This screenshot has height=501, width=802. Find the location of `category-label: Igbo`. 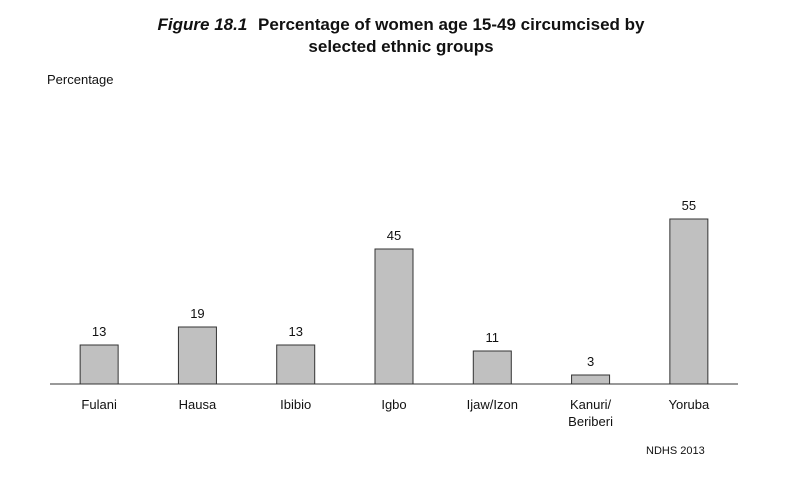

category-label: Igbo is located at coordinates (393, 404).